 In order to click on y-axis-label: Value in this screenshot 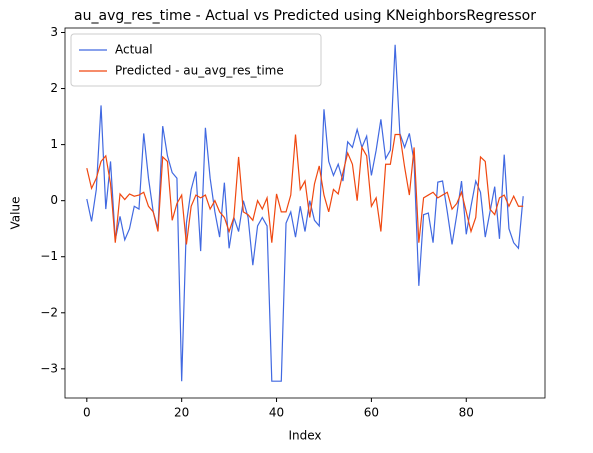, I will do `click(16, 213)`.